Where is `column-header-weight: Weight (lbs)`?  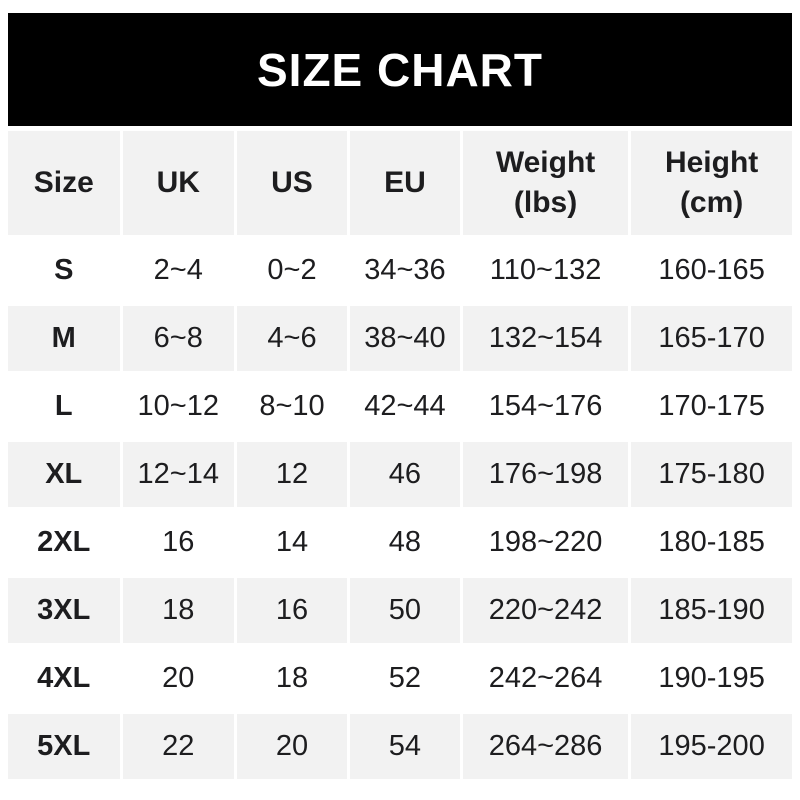
column-header-weight: Weight (lbs) is located at coordinates (545, 183).